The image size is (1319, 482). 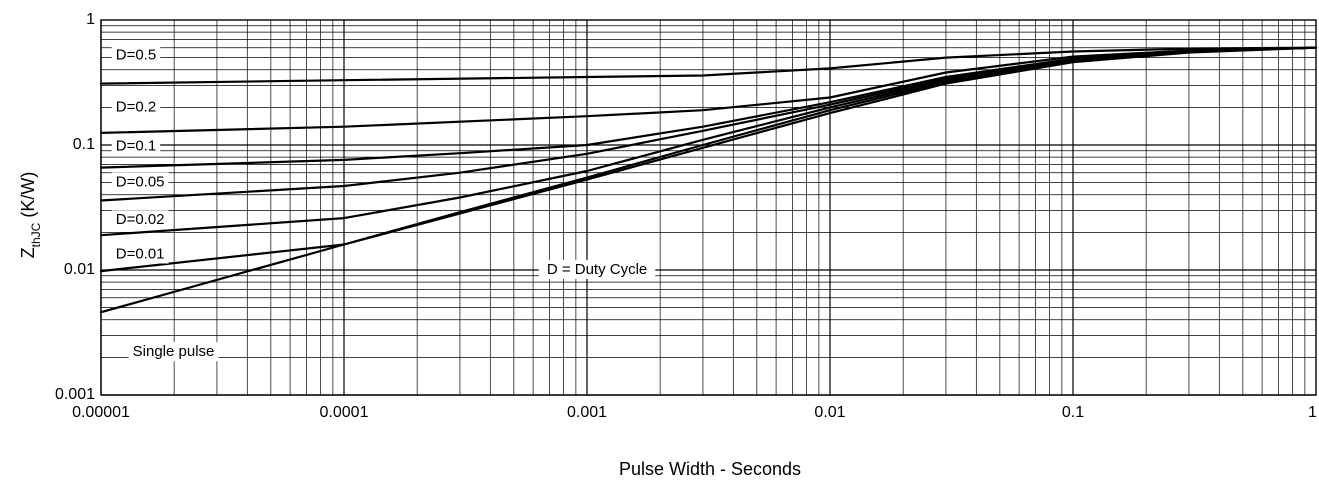 I want to click on y-tick-label: 0.001, so click(x=75, y=394).